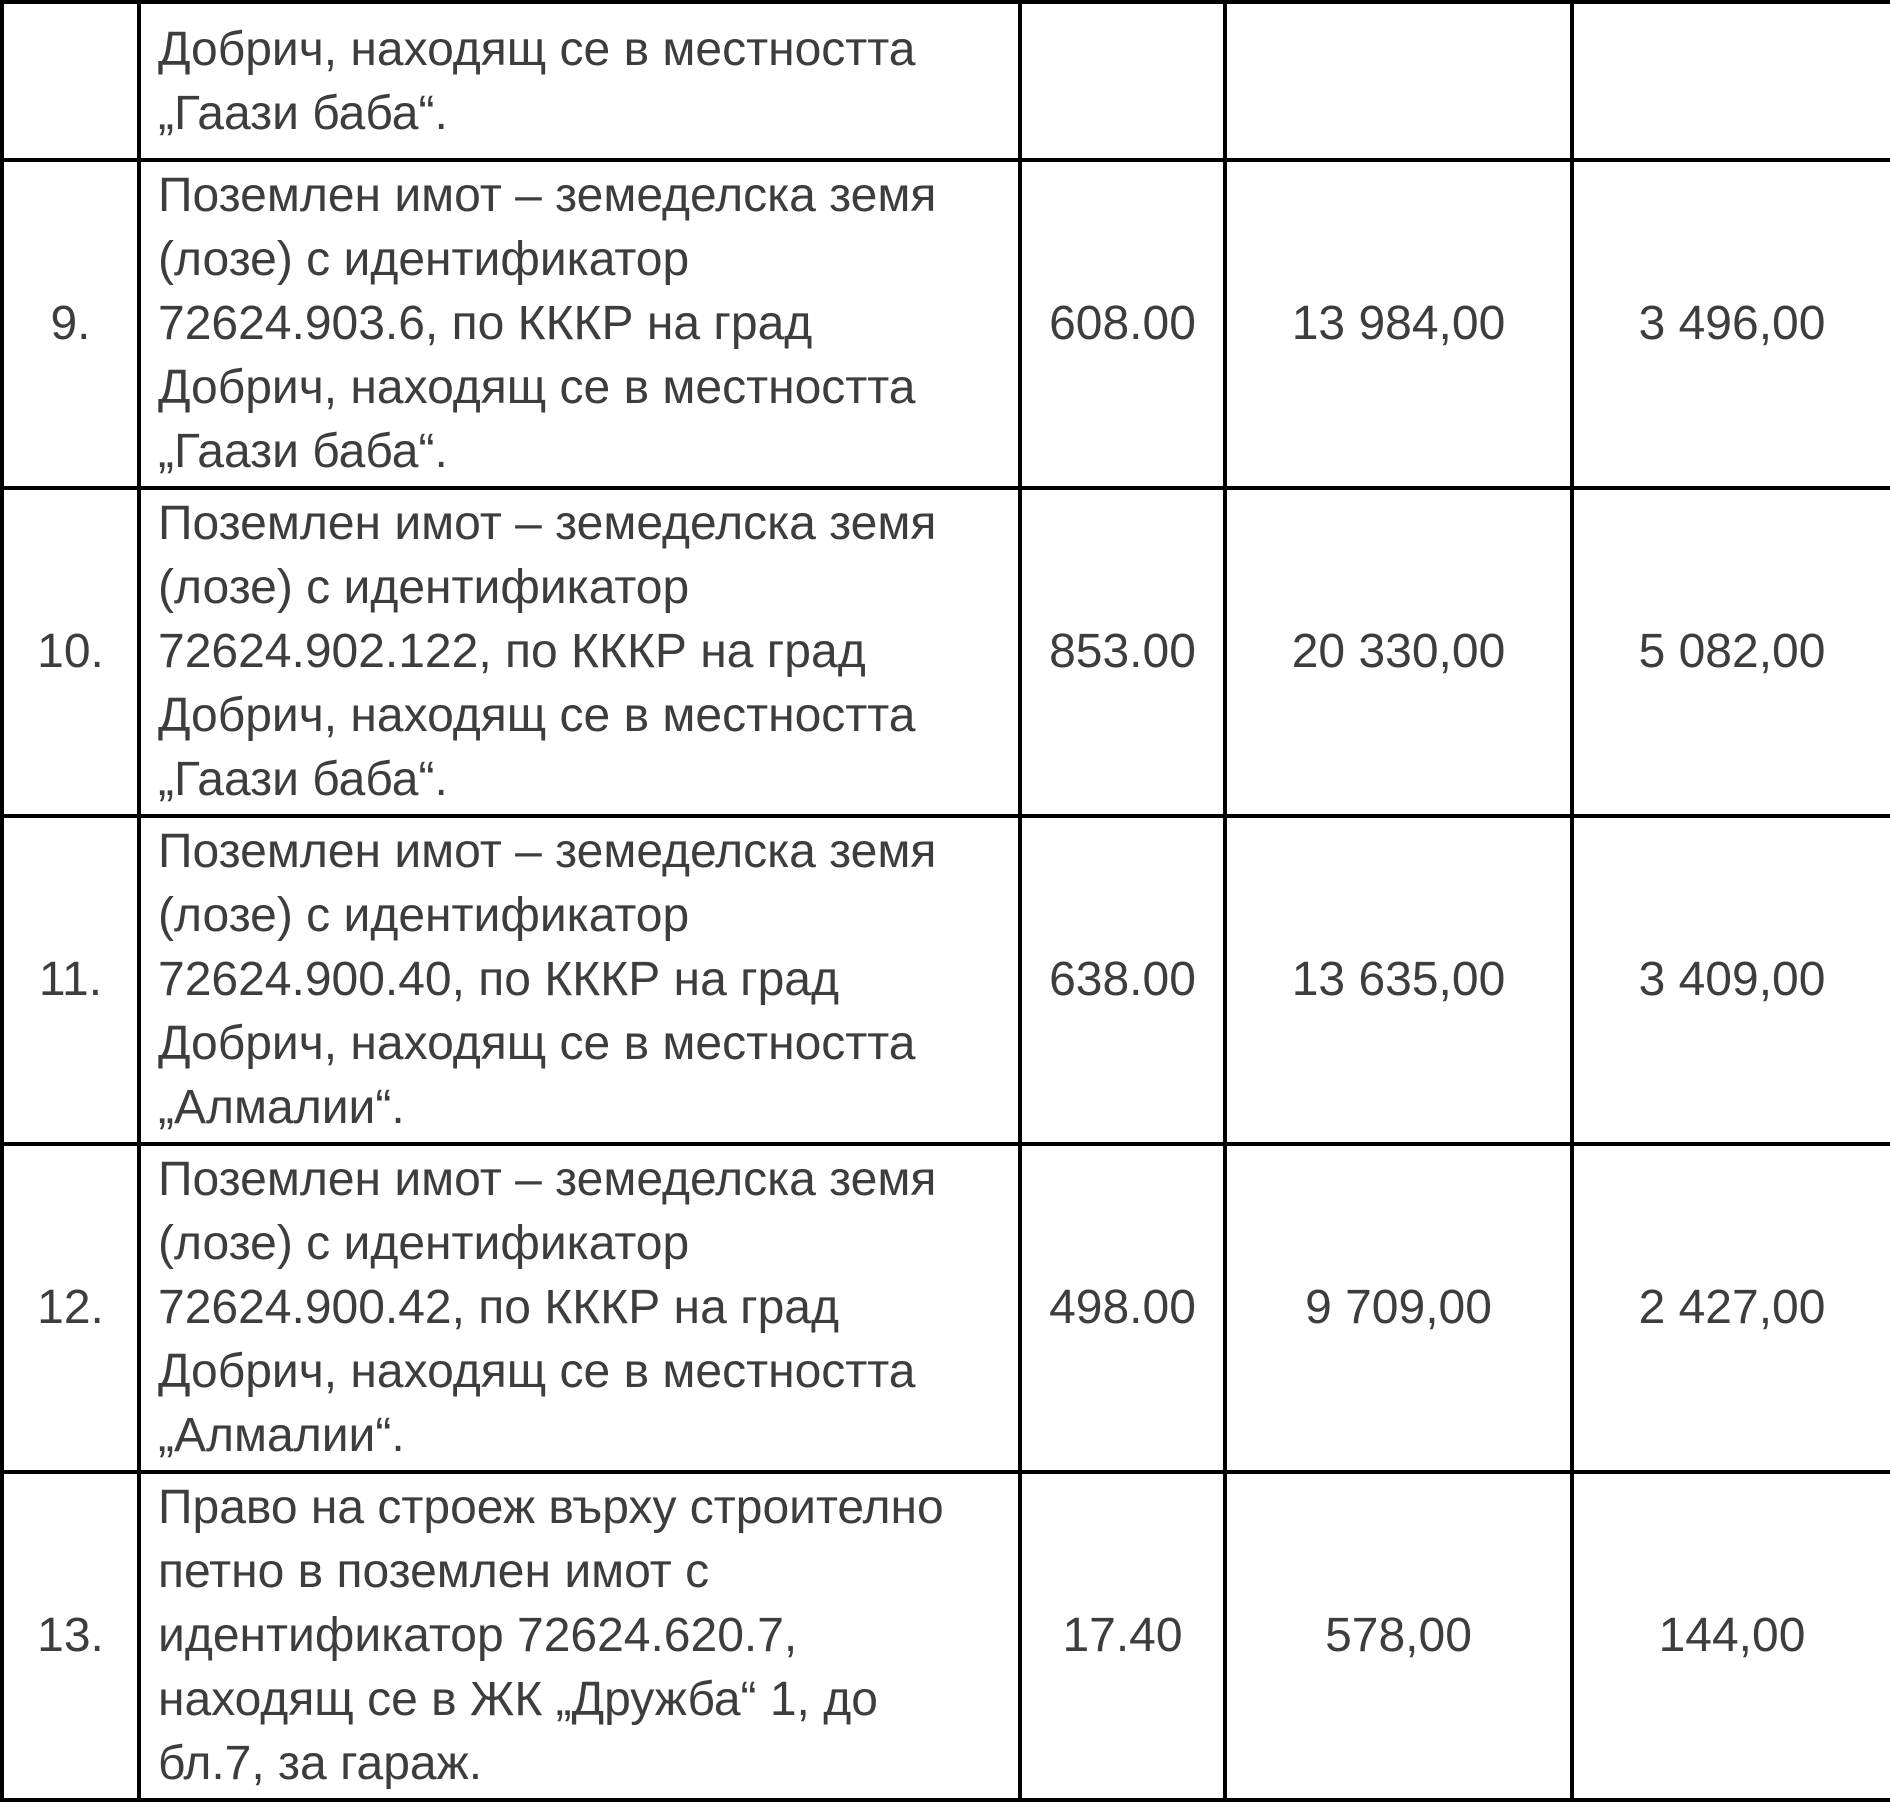 This screenshot has height=1802, width=1890. Describe the element at coordinates (1730, 1308) in the screenshot. I see `numeric-cell-3: 2 427,00` at that location.